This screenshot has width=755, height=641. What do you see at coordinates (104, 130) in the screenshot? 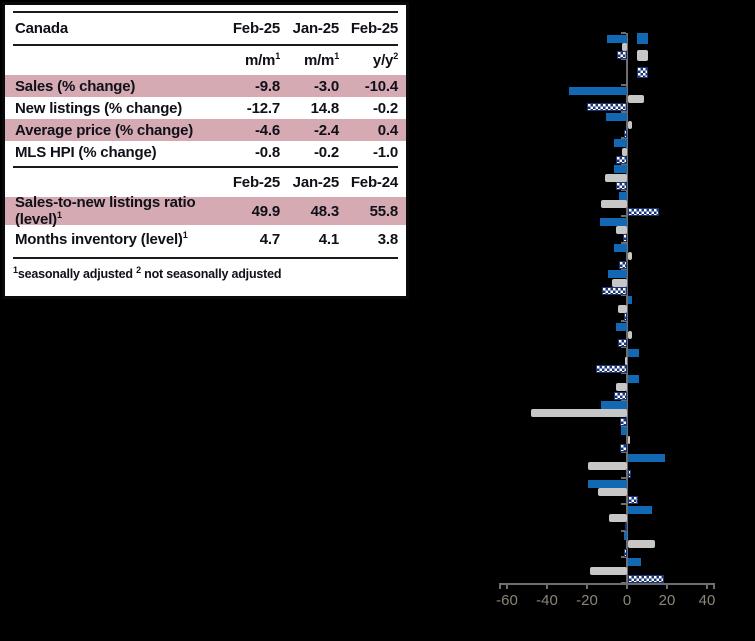
I see `row-label: Average price (% change)` at bounding box center [104, 130].